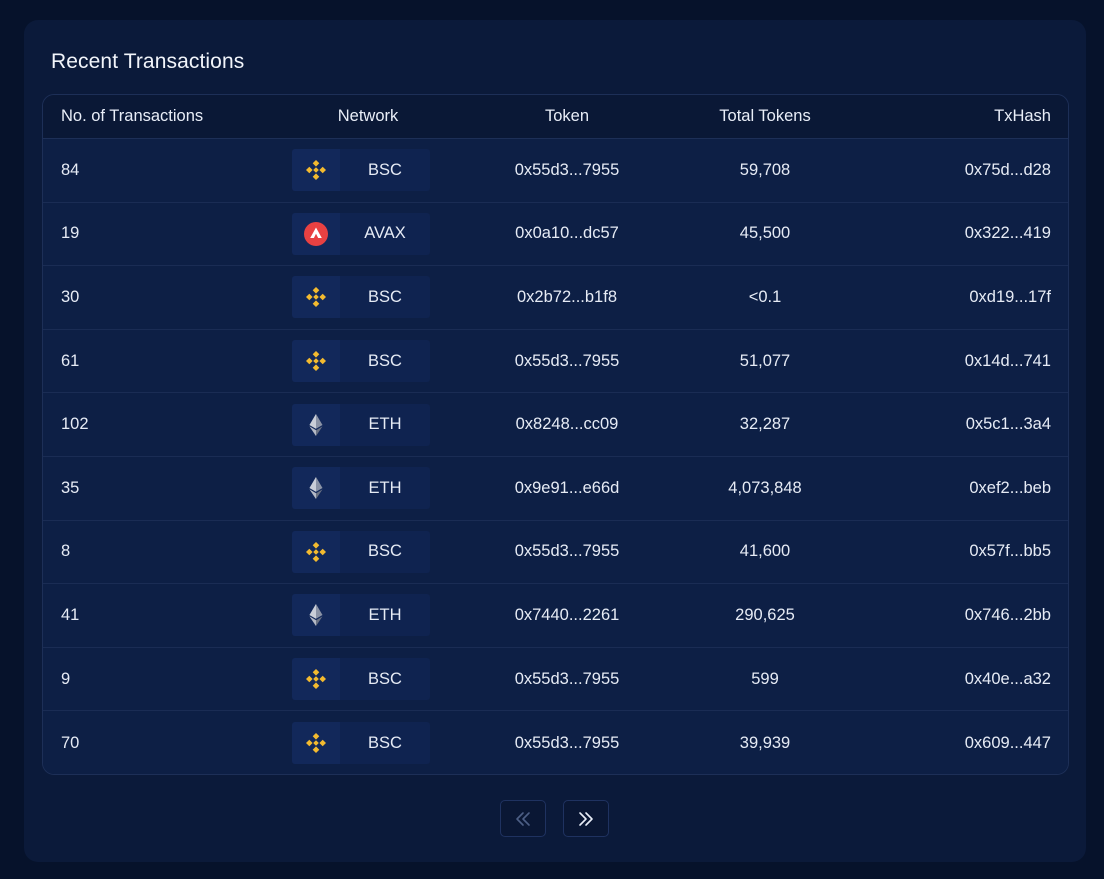 This screenshot has height=879, width=1104. What do you see at coordinates (70, 742) in the screenshot?
I see `tx-count: 70` at bounding box center [70, 742].